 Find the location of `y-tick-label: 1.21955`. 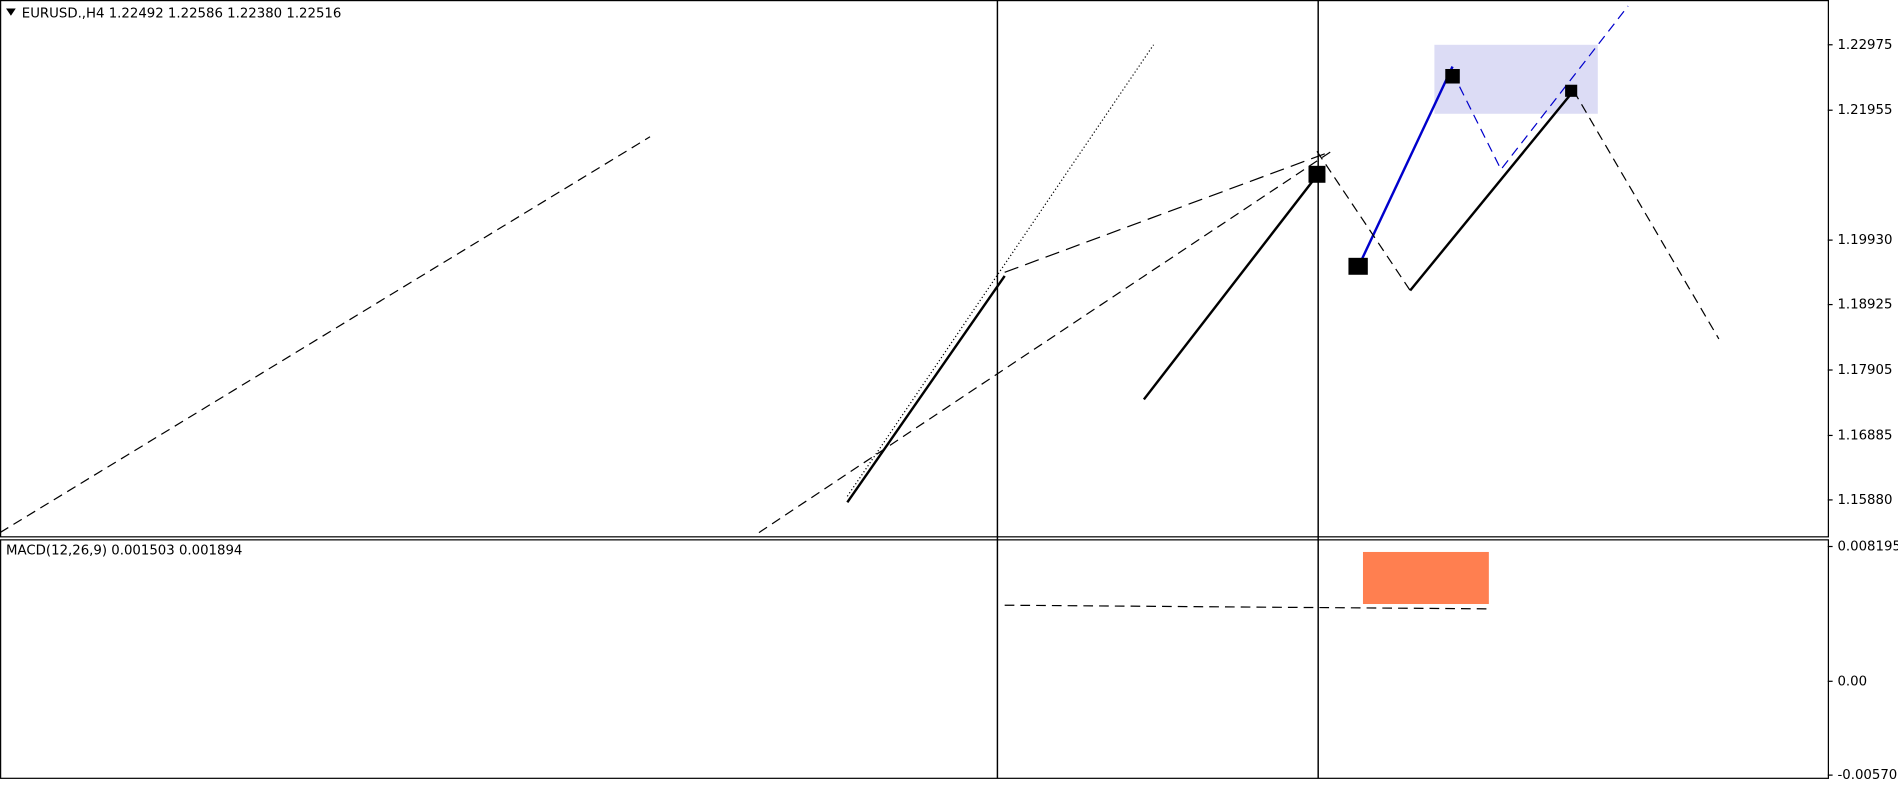

y-tick-label: 1.21955 is located at coordinates (1864, 110).